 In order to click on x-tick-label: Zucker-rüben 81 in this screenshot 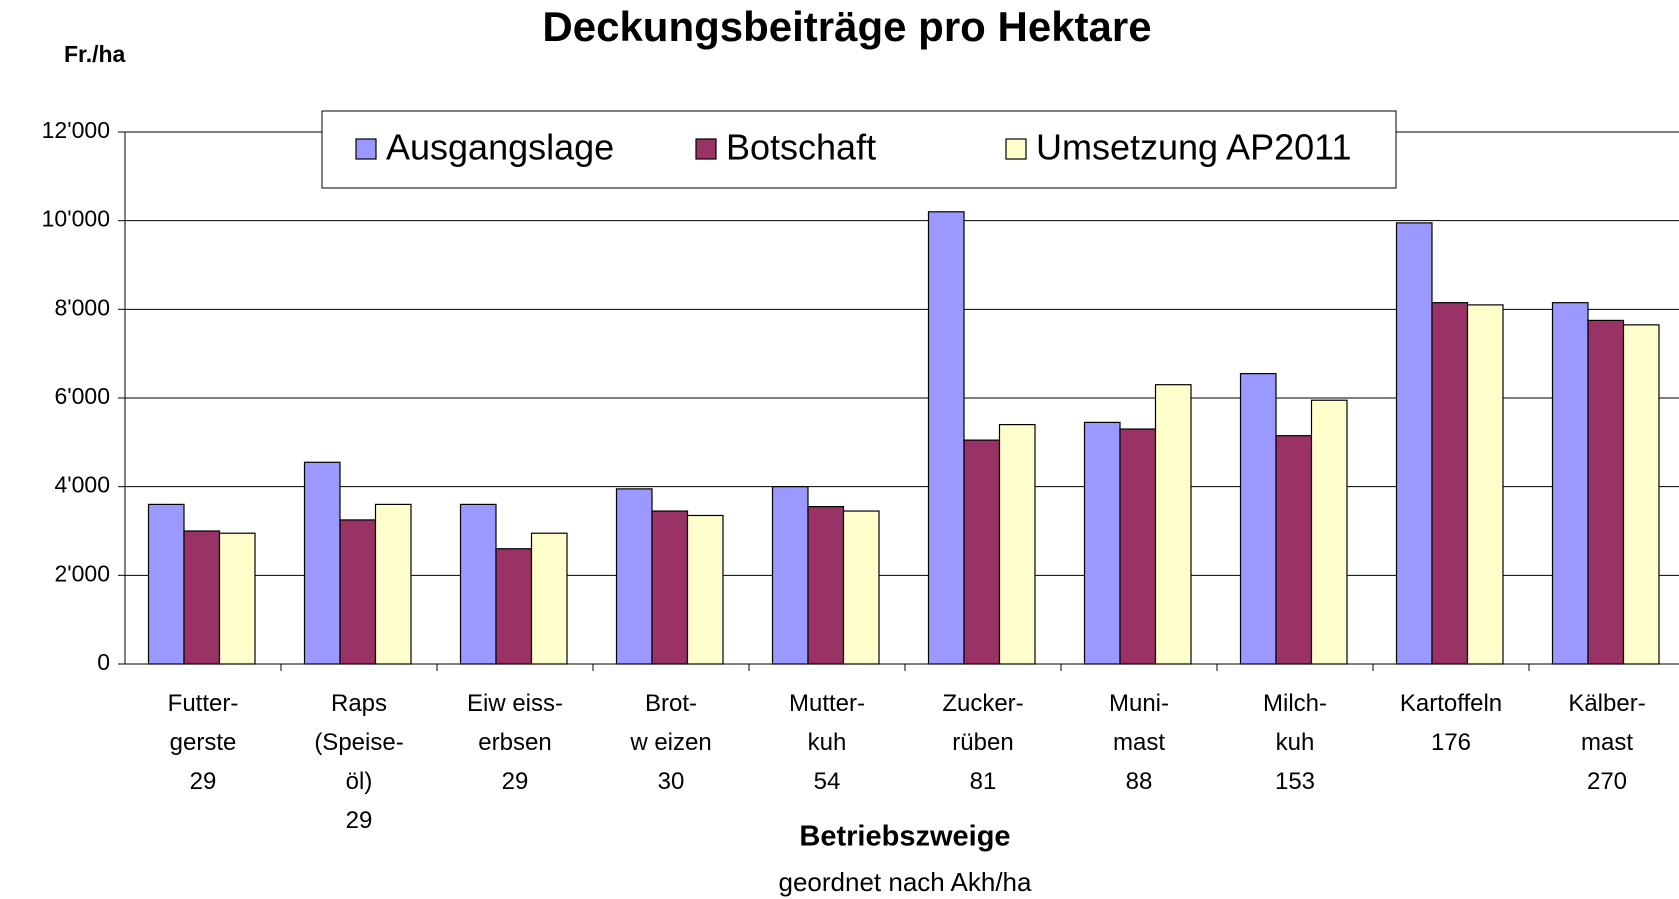, I will do `click(982, 742)`.